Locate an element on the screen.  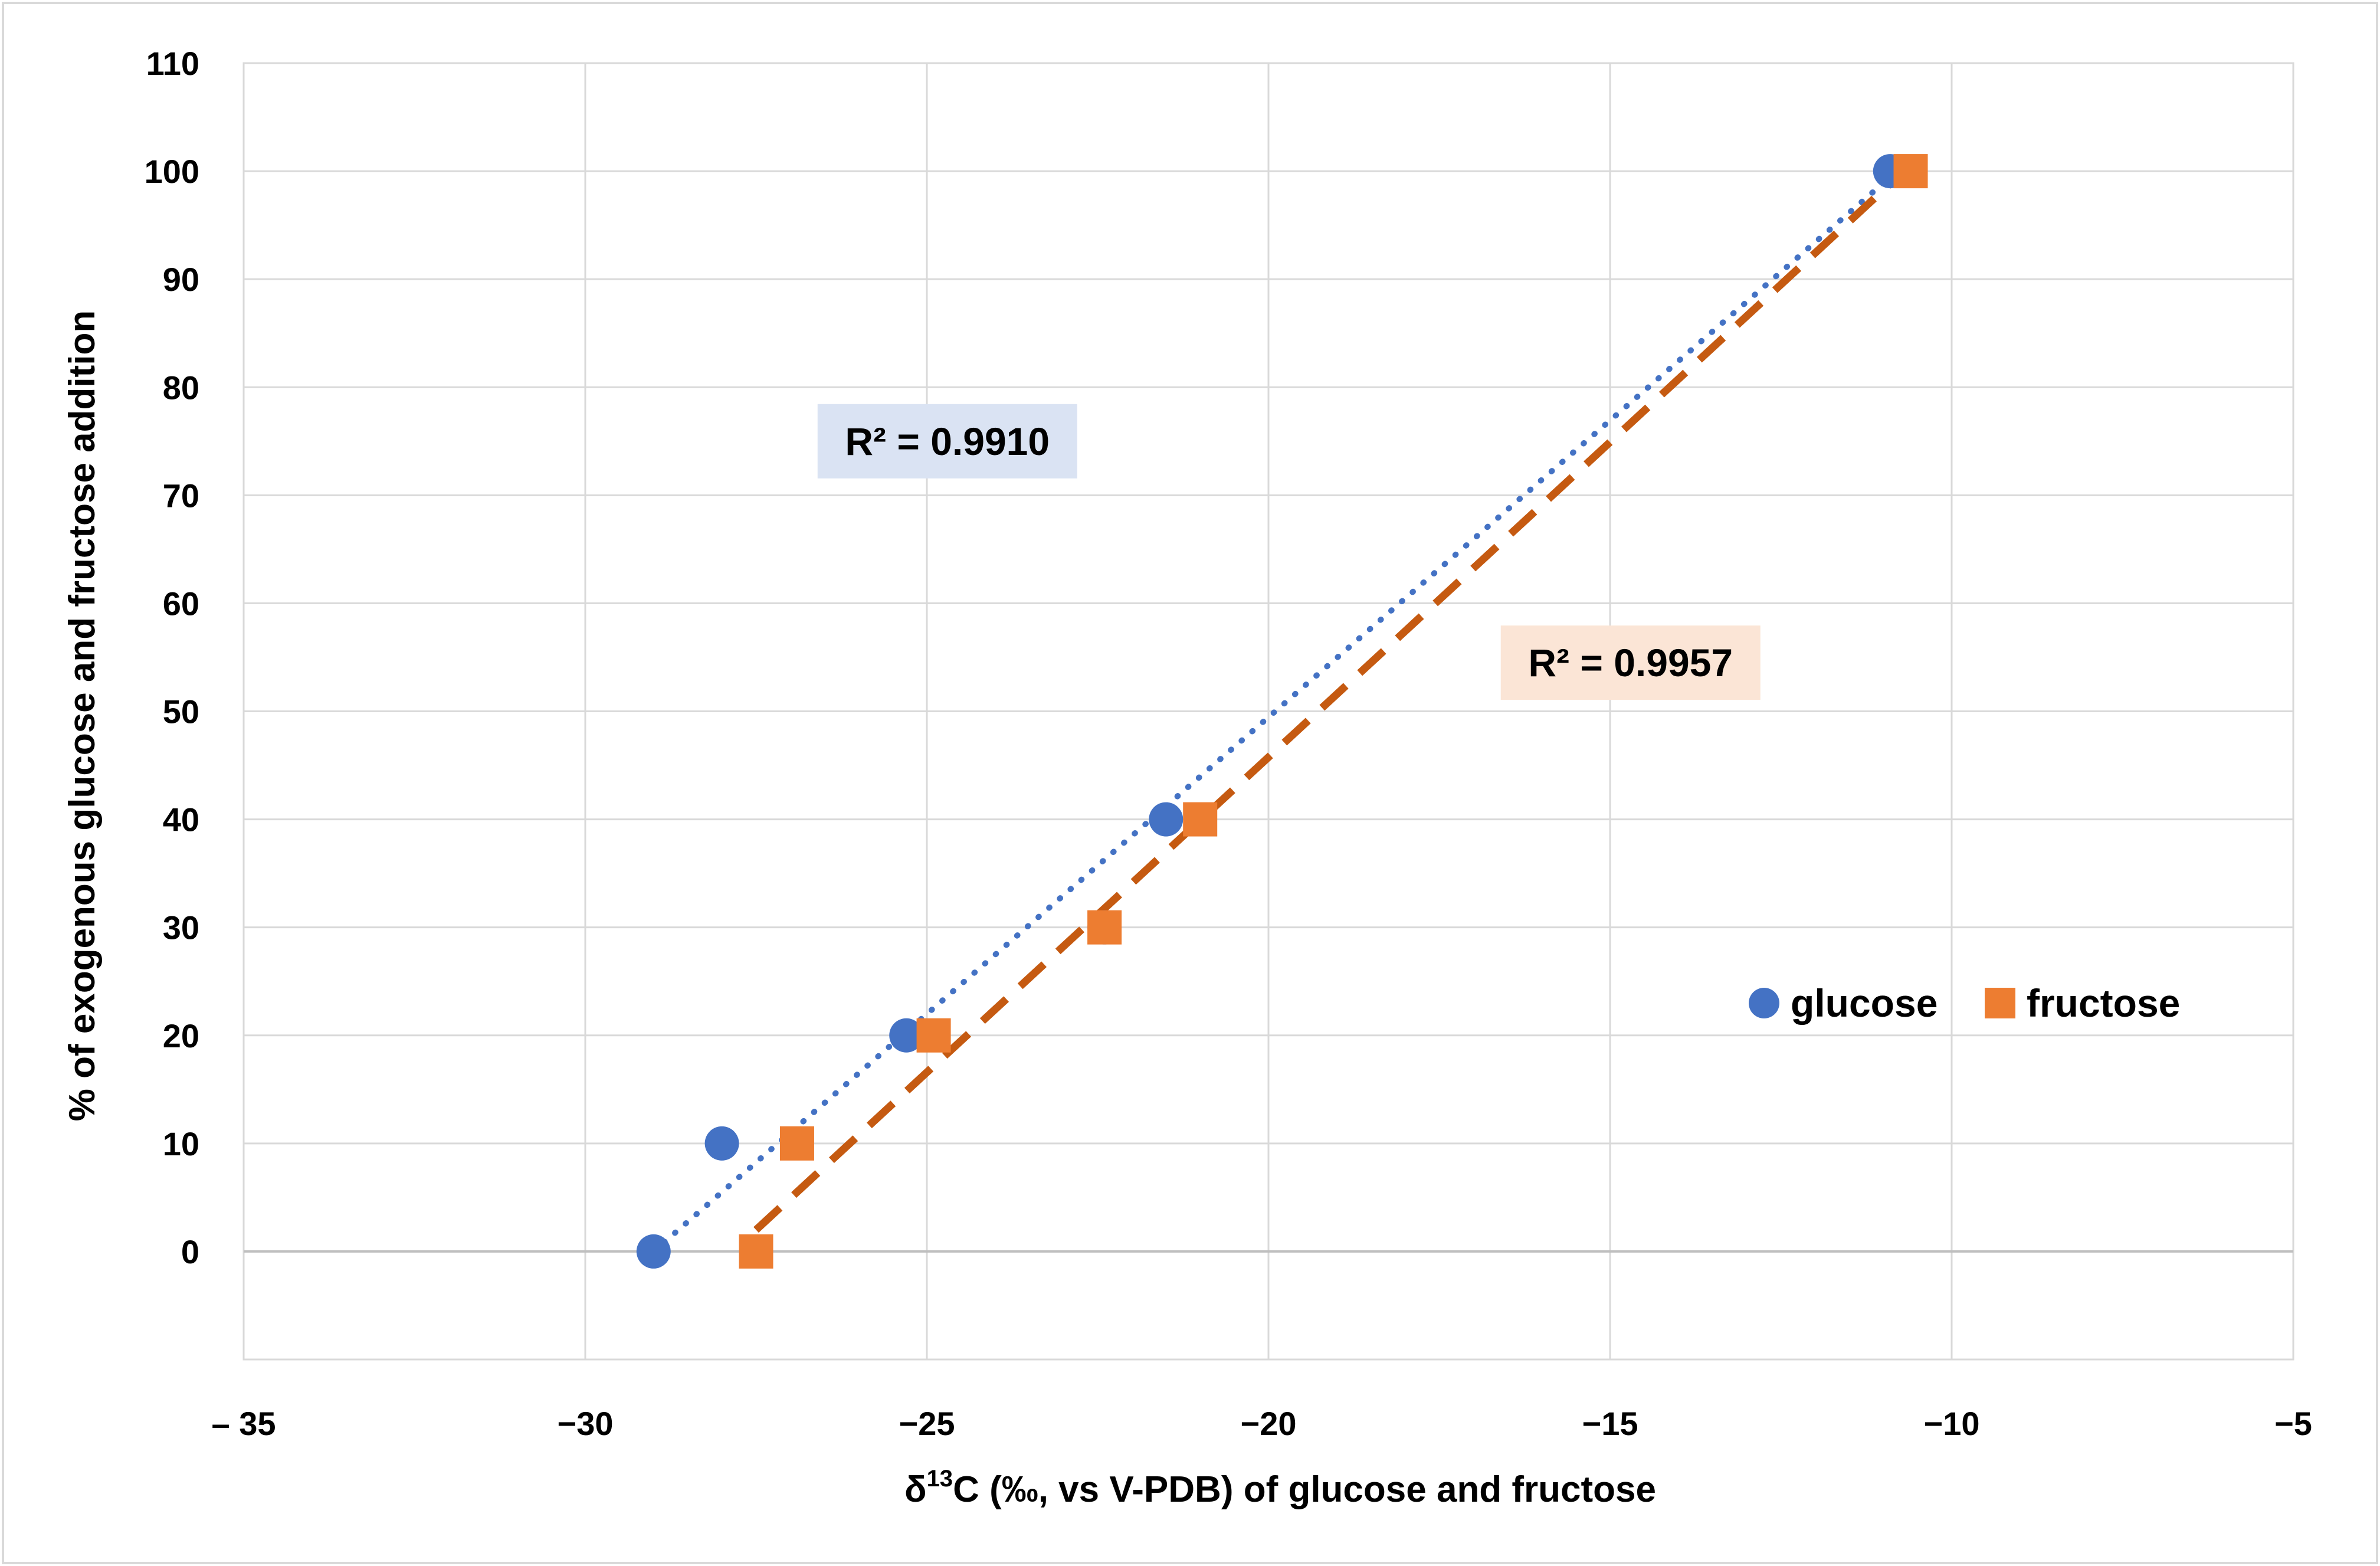
x-tick-label: – 35 is located at coordinates (244, 1423).